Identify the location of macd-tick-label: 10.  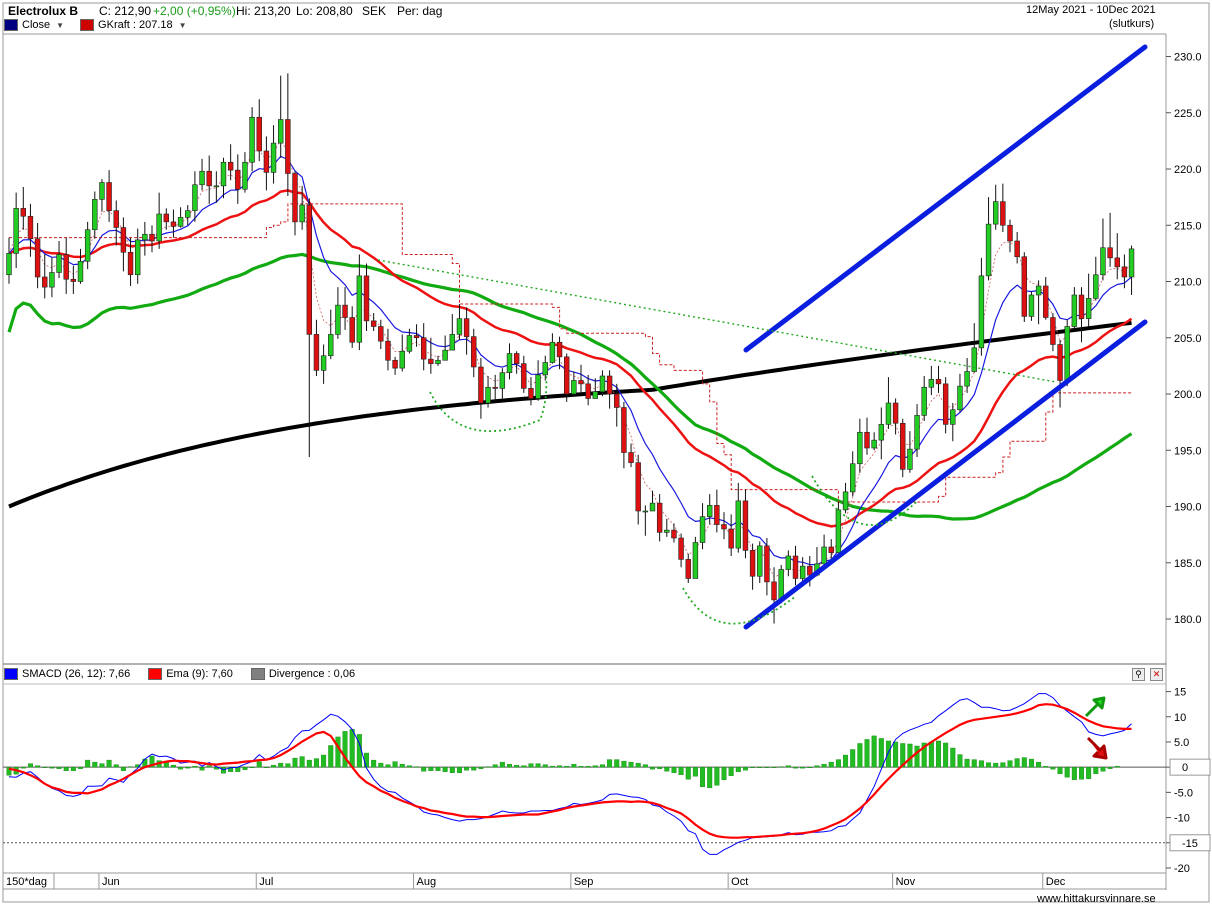
(1180, 718).